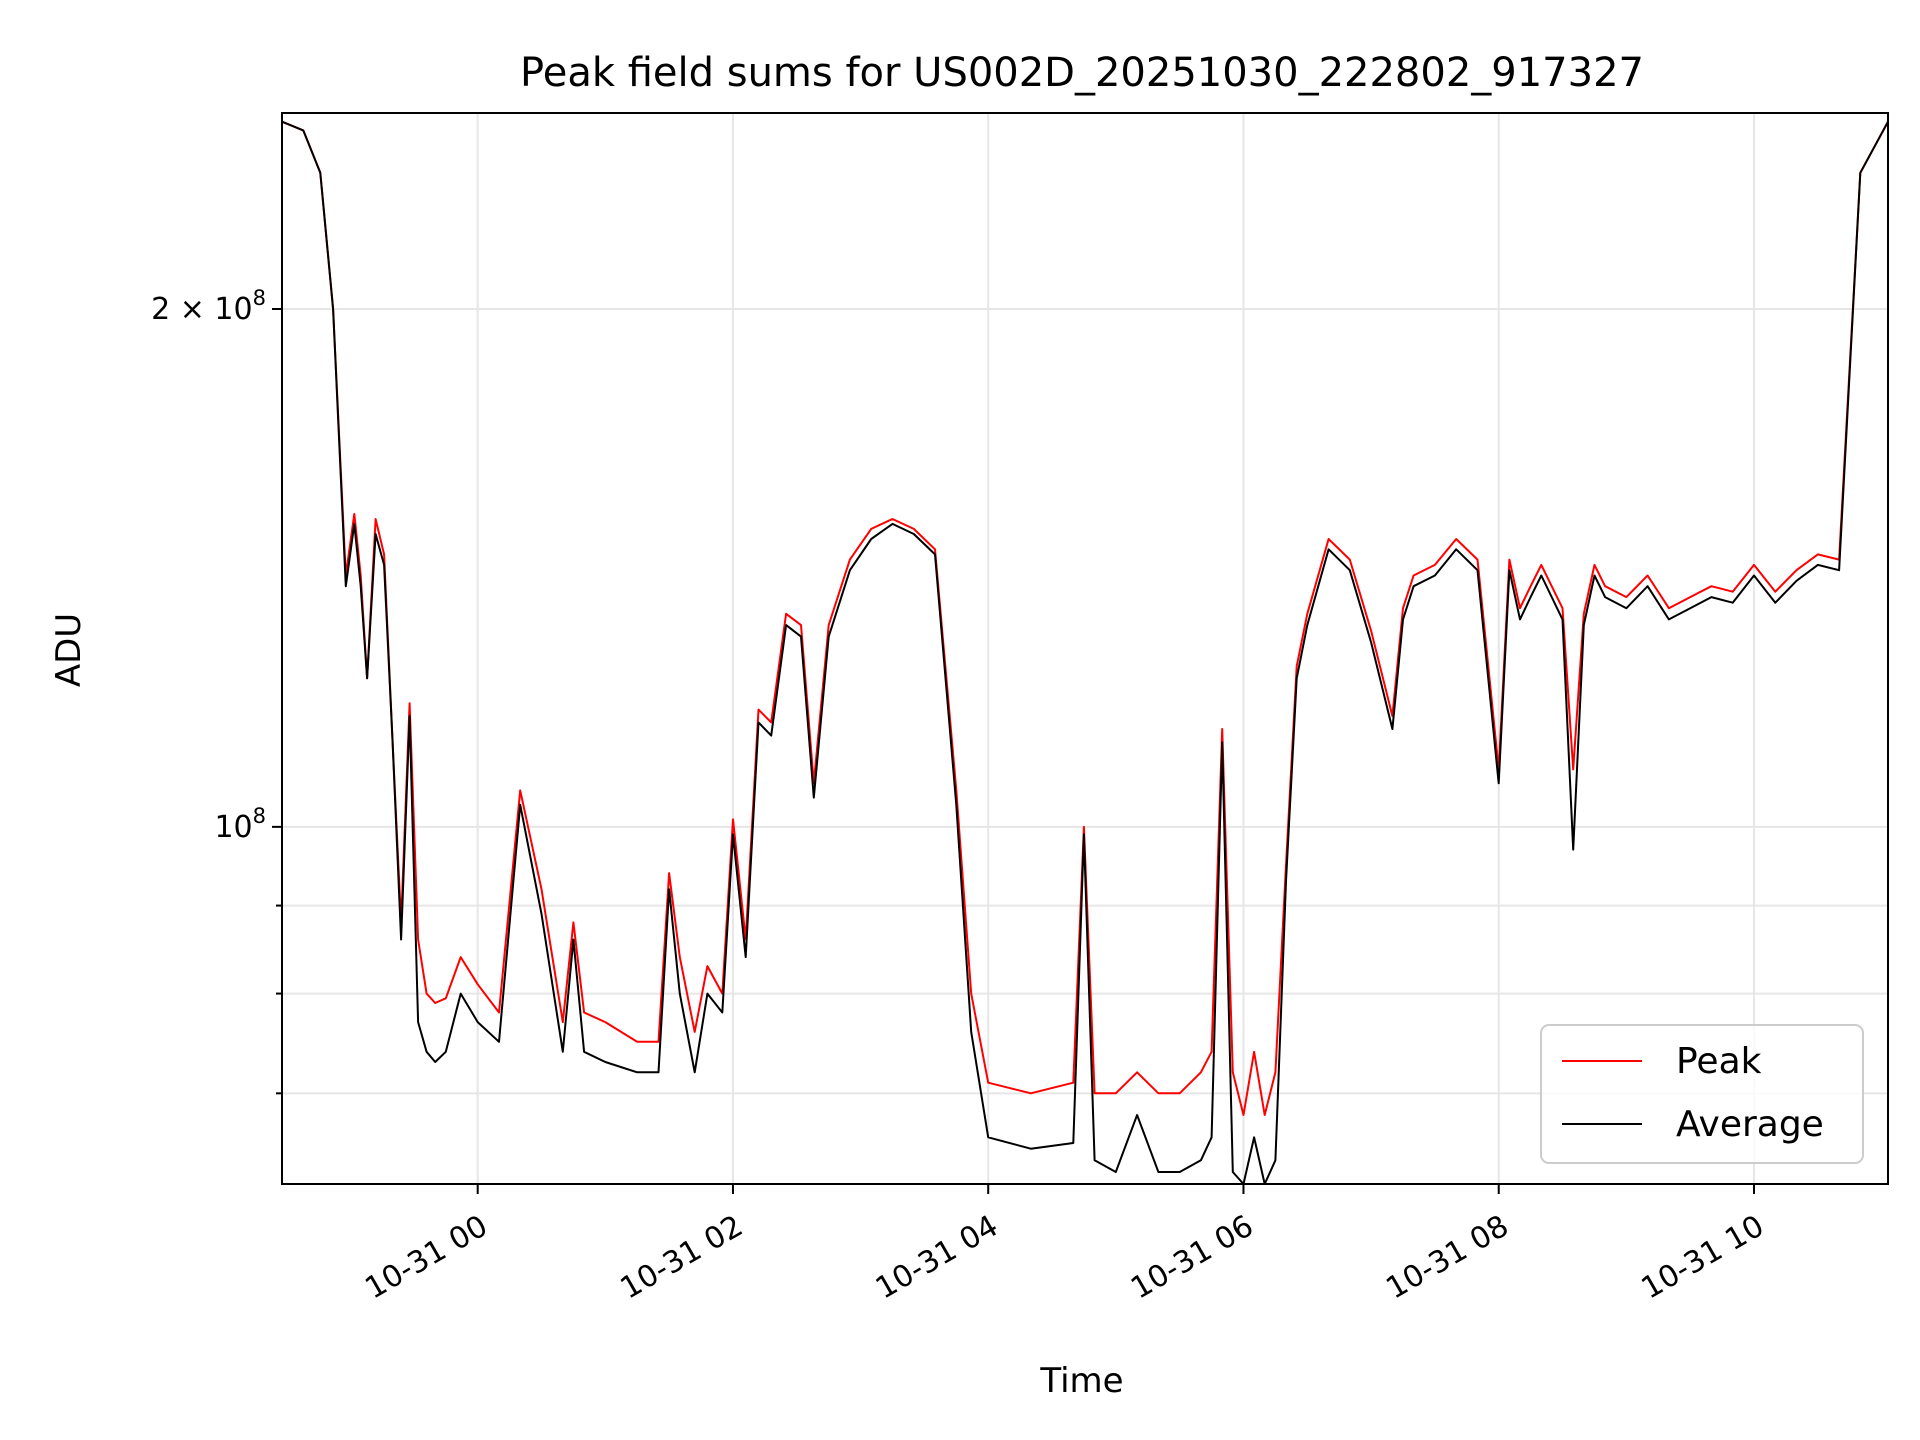 This screenshot has height=1440, width=1920. Describe the element at coordinates (69, 650) in the screenshot. I see `y-axis-label: ADU` at that location.